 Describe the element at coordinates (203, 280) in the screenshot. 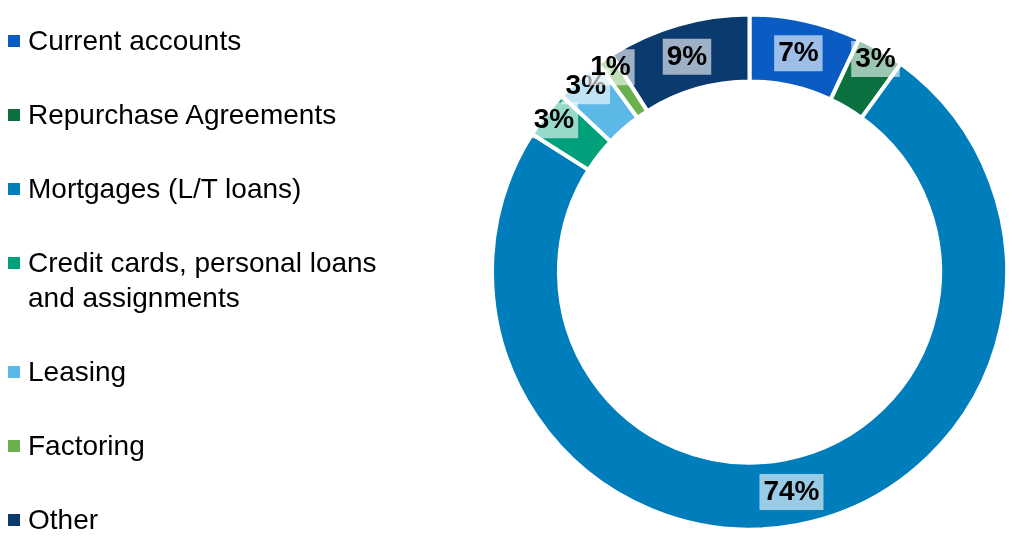

I see `legend-label: Credit cards, personal loans and assignments` at that location.